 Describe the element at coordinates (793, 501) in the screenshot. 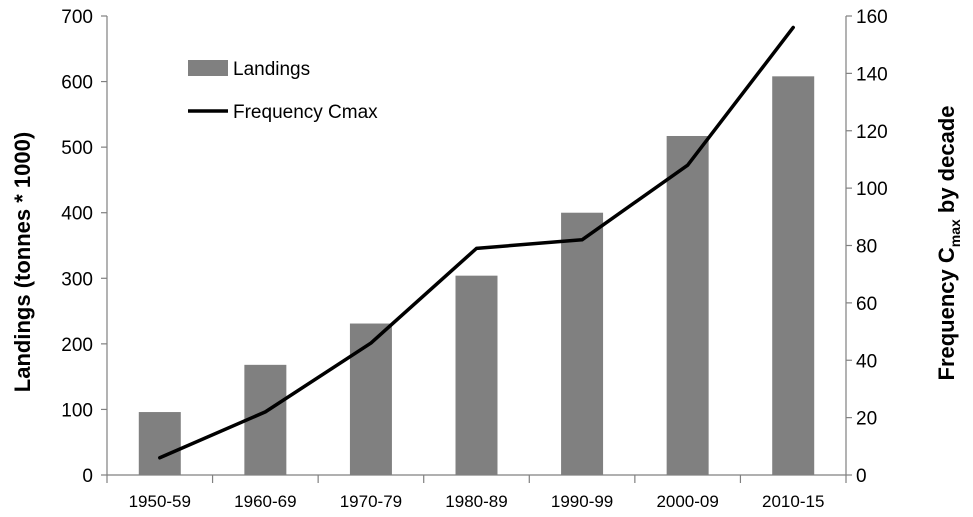

I see `x-tick-label: 2010-15` at that location.